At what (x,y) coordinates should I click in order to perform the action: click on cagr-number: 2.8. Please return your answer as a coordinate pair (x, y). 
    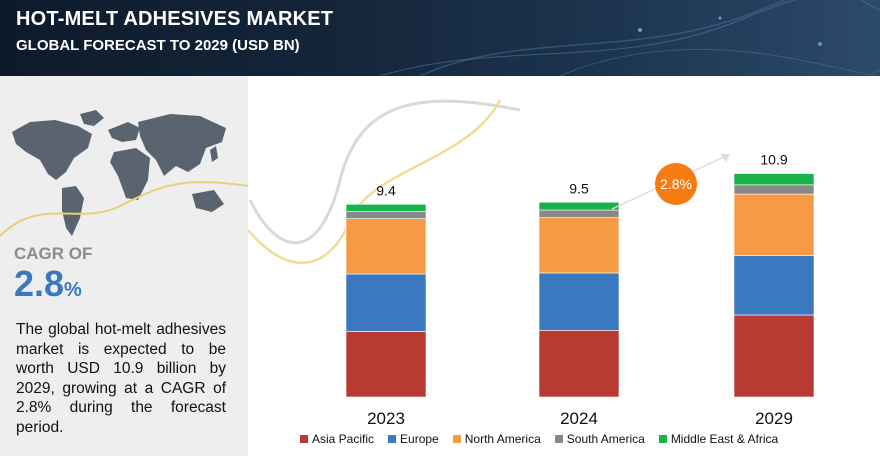
    Looking at the image, I should click on (39, 283).